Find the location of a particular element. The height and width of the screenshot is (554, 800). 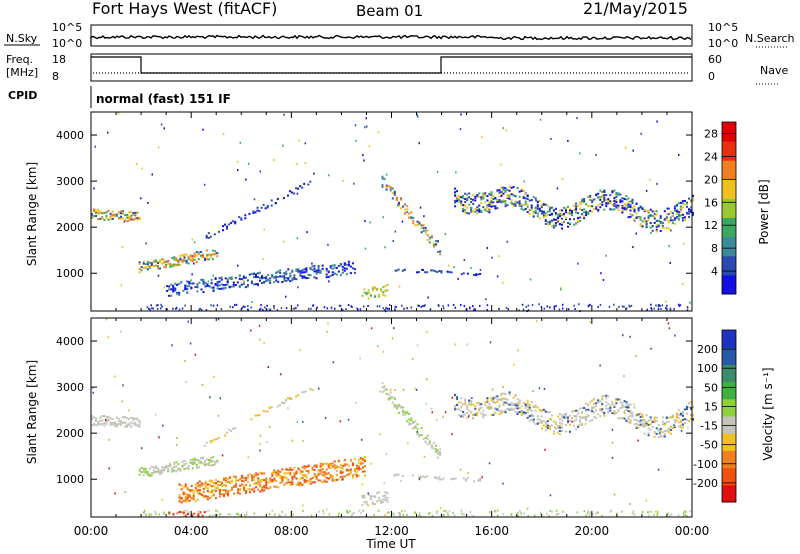

nave-tick-bottom: 0 is located at coordinates (711, 76).